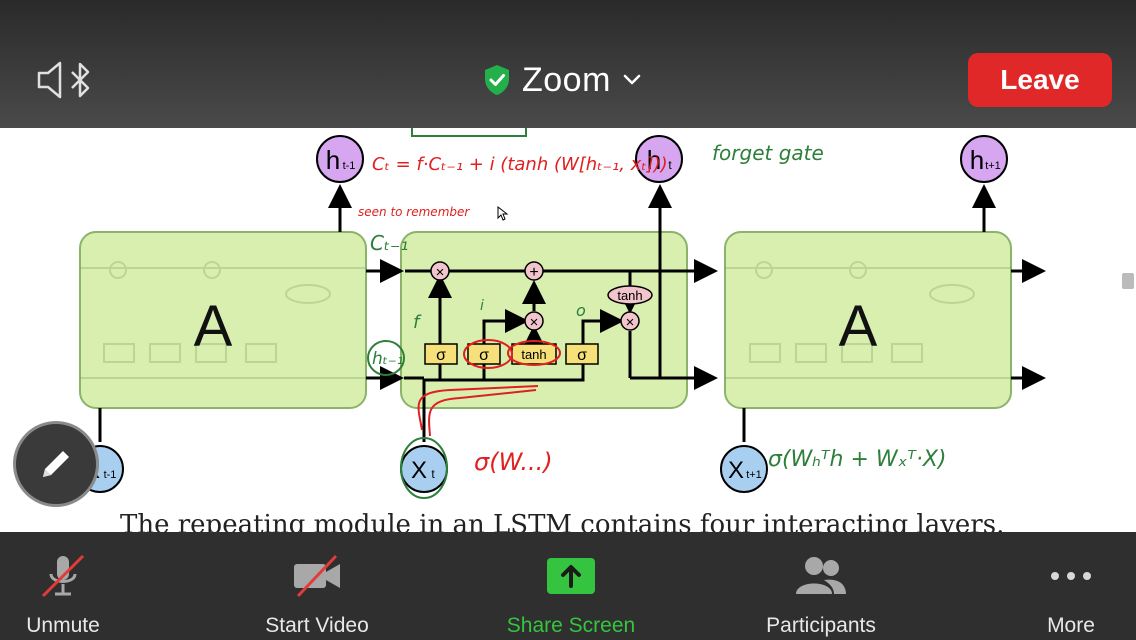 Image resolution: width=1136 pixels, height=640 pixels. Describe the element at coordinates (63, 576) in the screenshot. I see `microphone-muted-icon` at that location.